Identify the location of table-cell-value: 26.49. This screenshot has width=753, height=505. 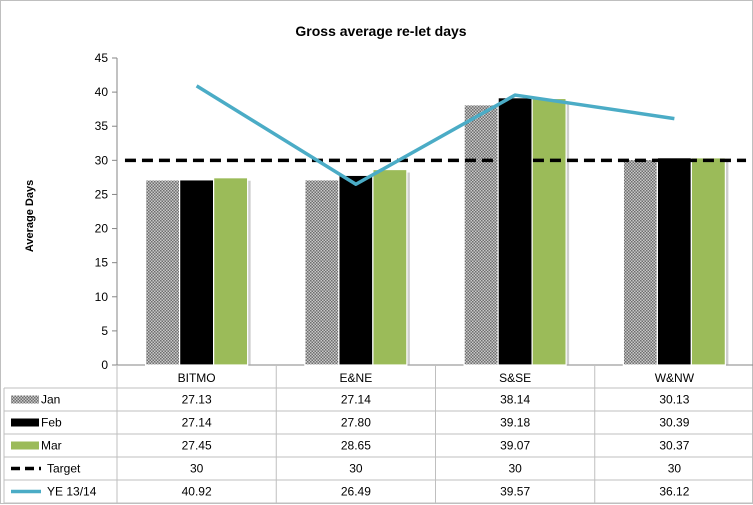
(356, 492).